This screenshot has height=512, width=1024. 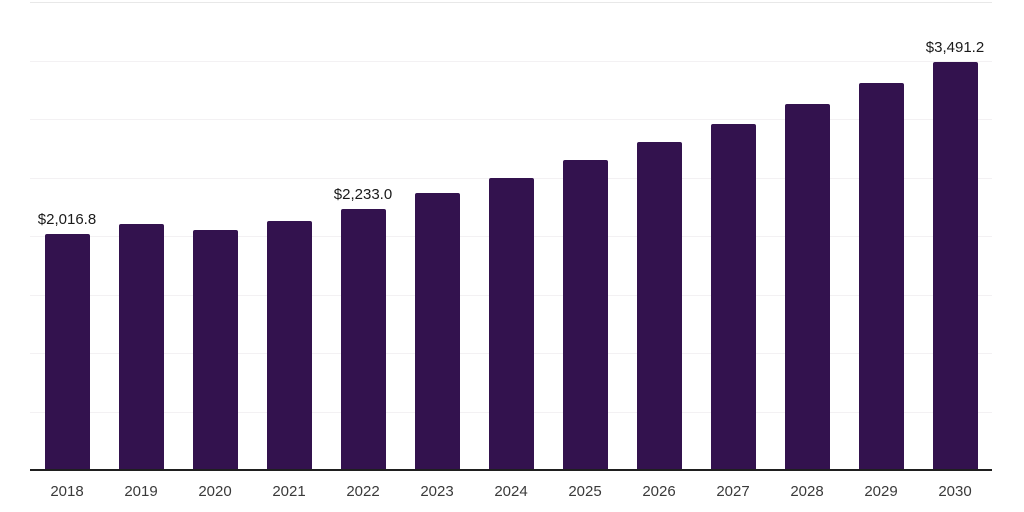 I want to click on x-tick-label-2023: 2023, so click(x=437, y=491).